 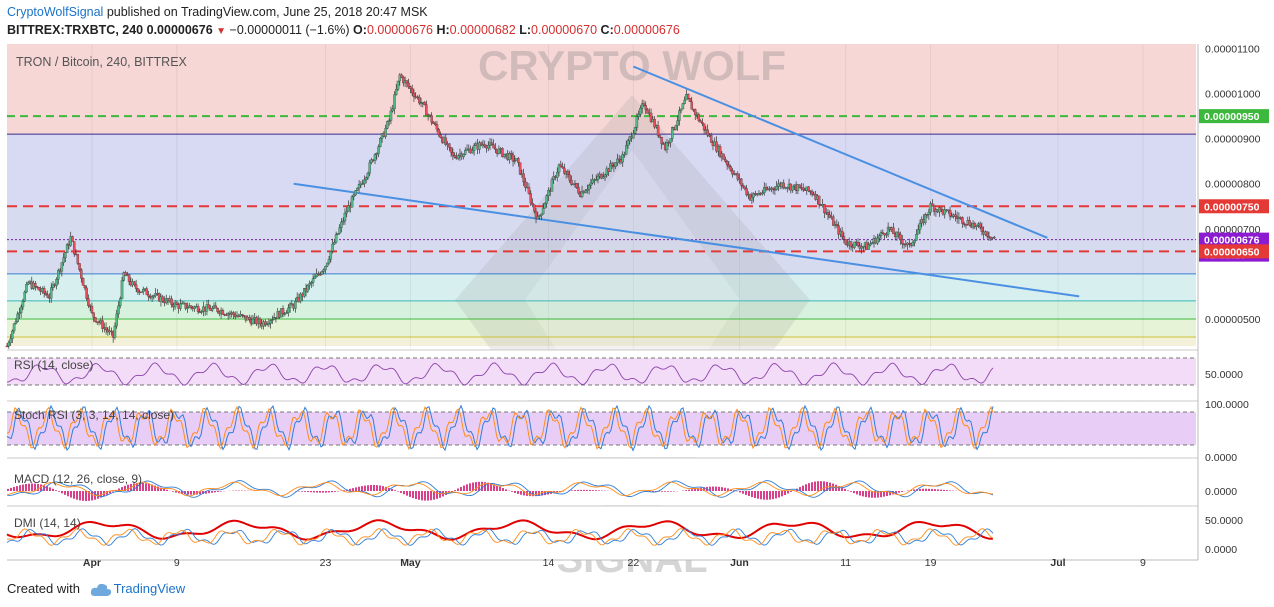 What do you see at coordinates (75, 30) in the screenshot?
I see `symbol-label: BITTREX:TRXBTC, 240` at bounding box center [75, 30].